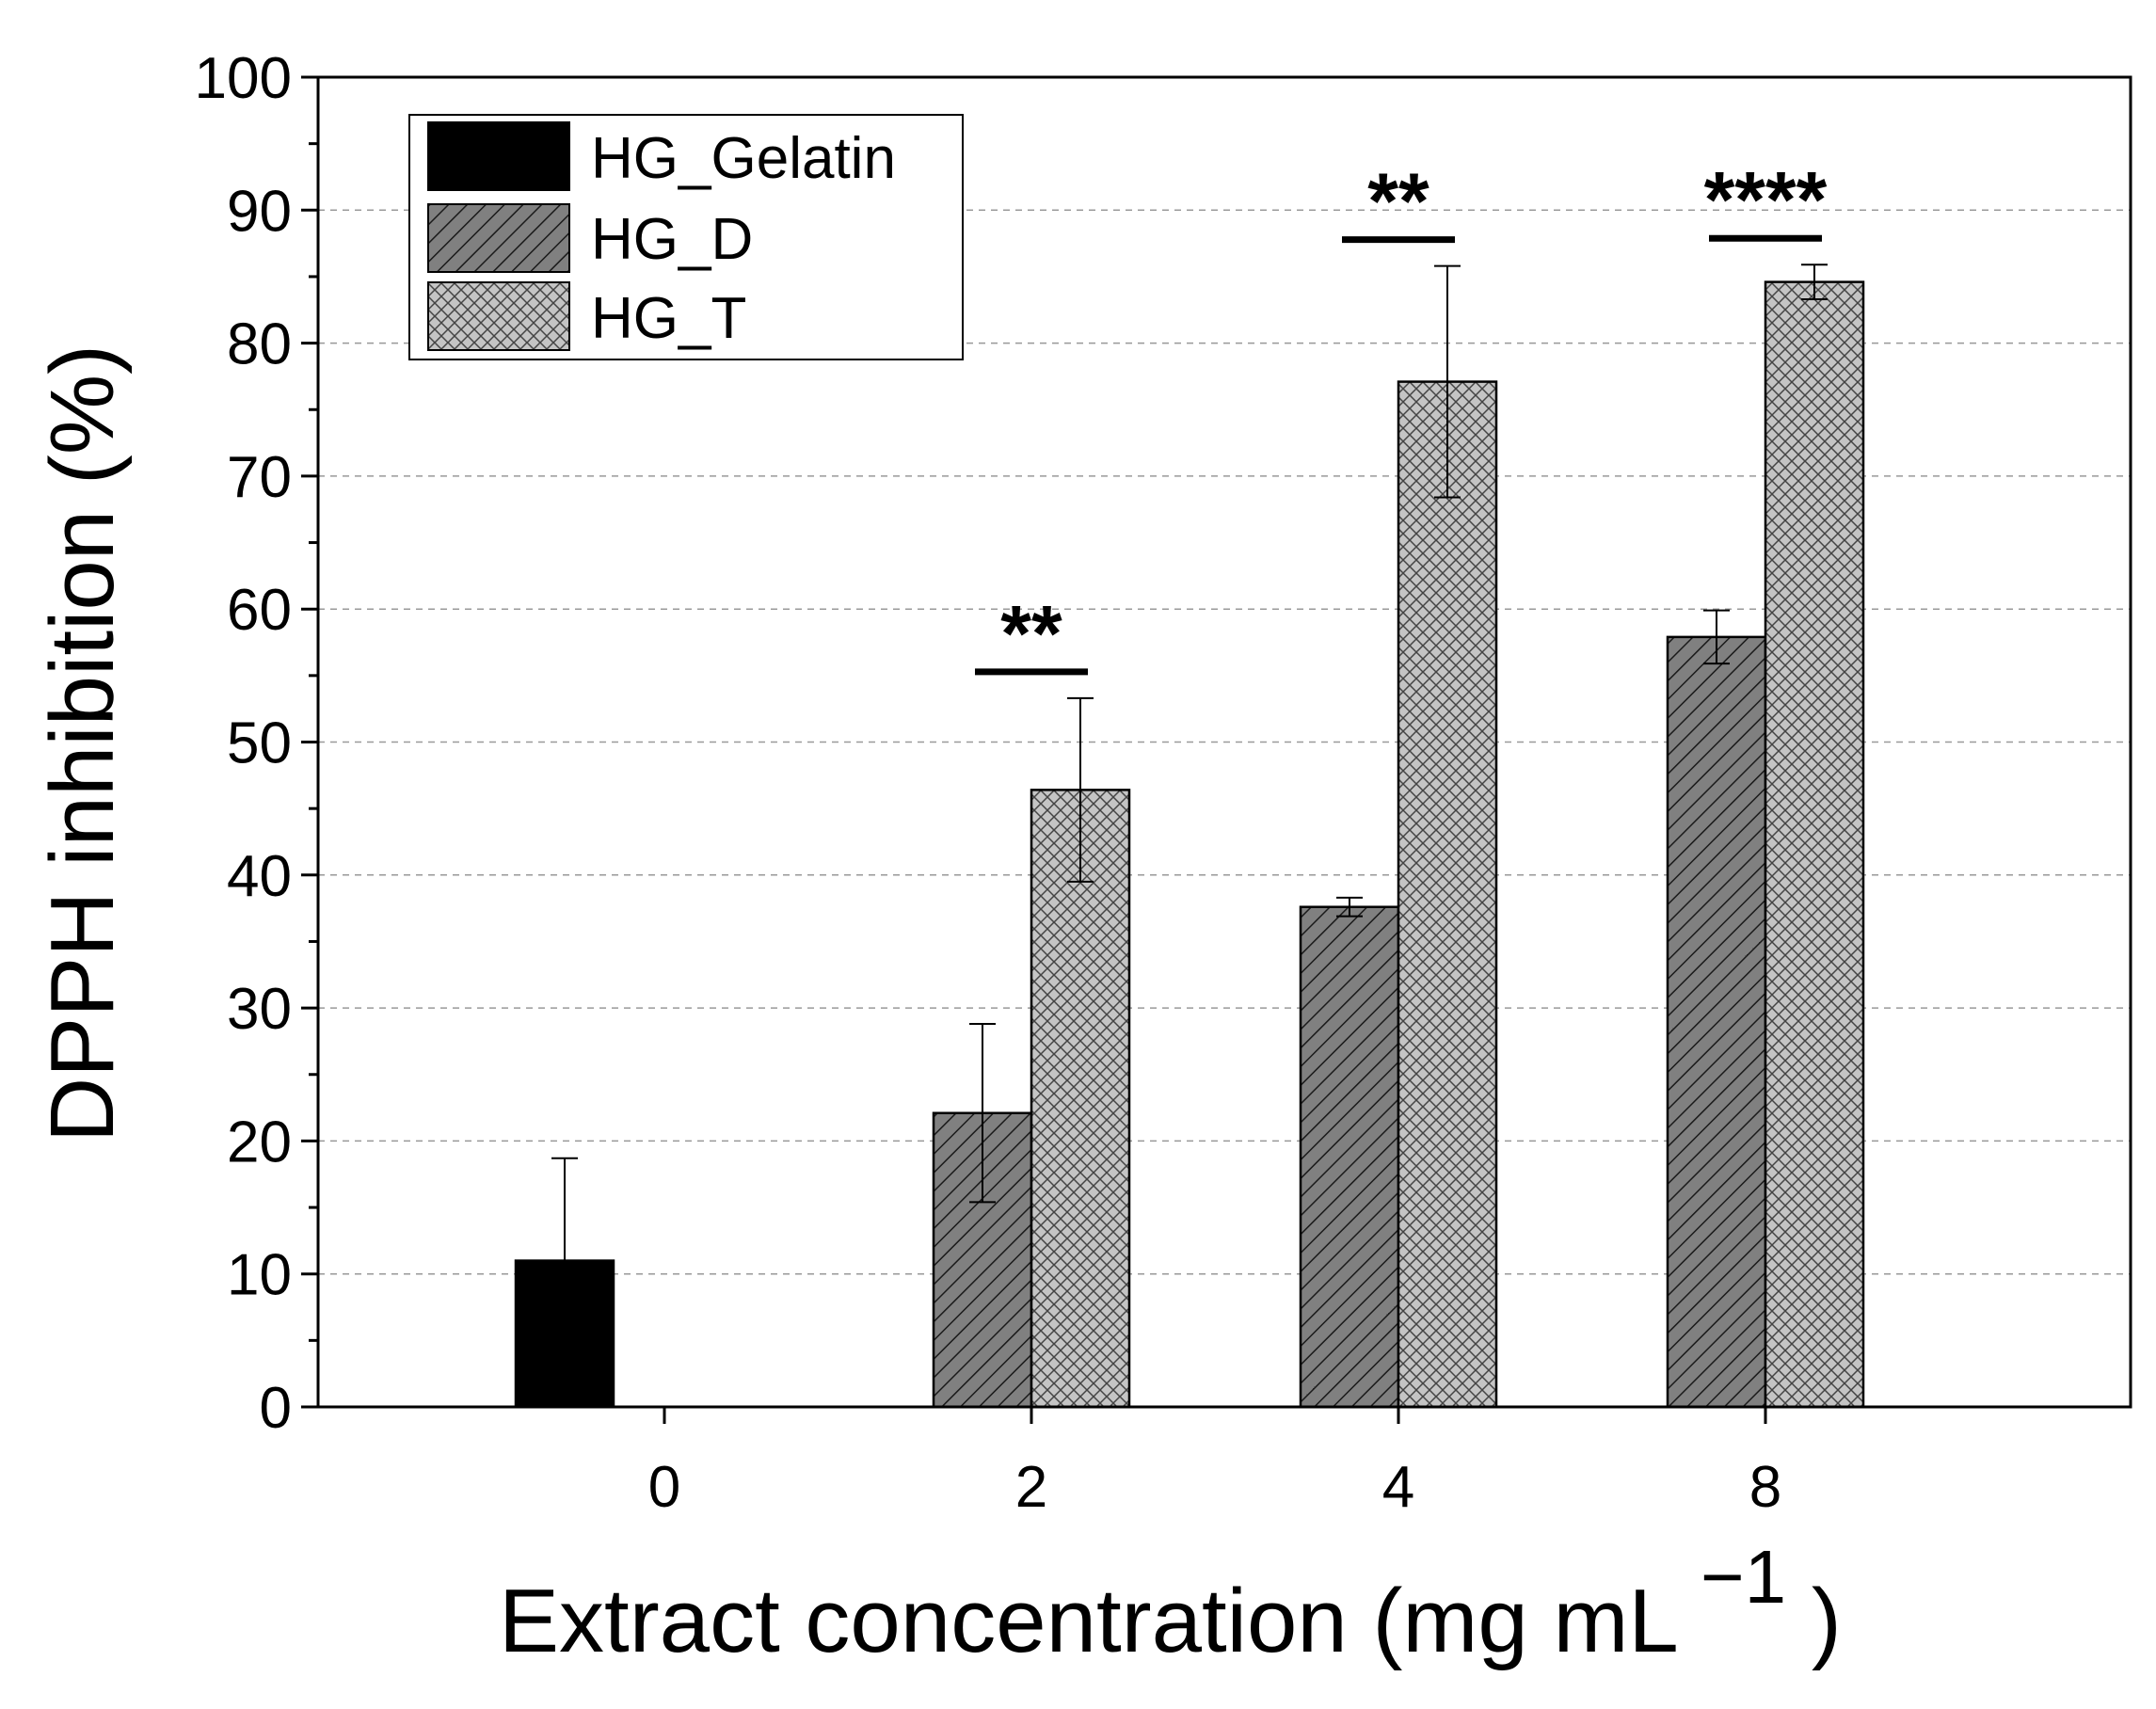  I want to click on significance-annotations: **** ****, so click(1401, 416).